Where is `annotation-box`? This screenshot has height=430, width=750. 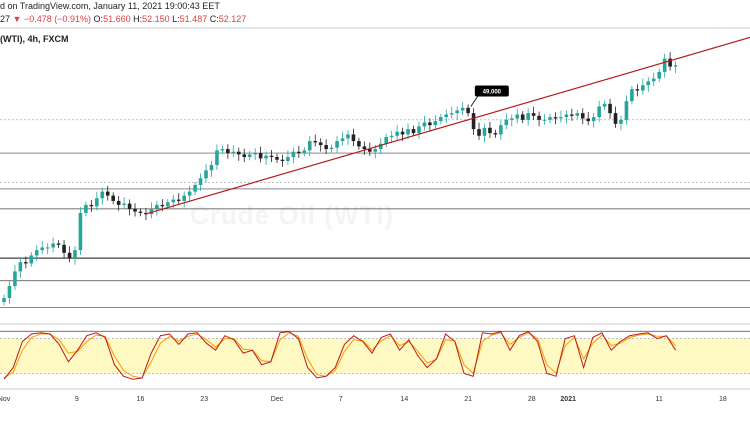
annotation-box is located at coordinates (491, 91).